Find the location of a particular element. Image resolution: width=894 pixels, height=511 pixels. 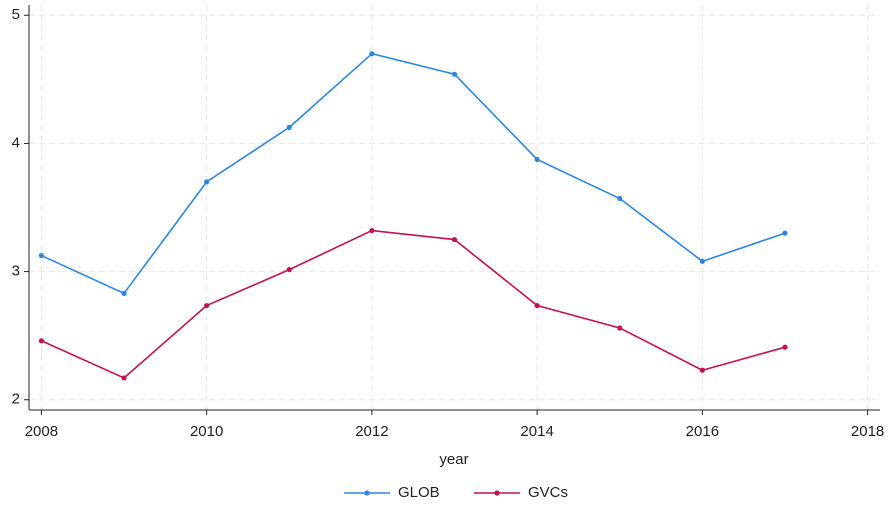

x-tick-label: 2014 is located at coordinates (536, 431).